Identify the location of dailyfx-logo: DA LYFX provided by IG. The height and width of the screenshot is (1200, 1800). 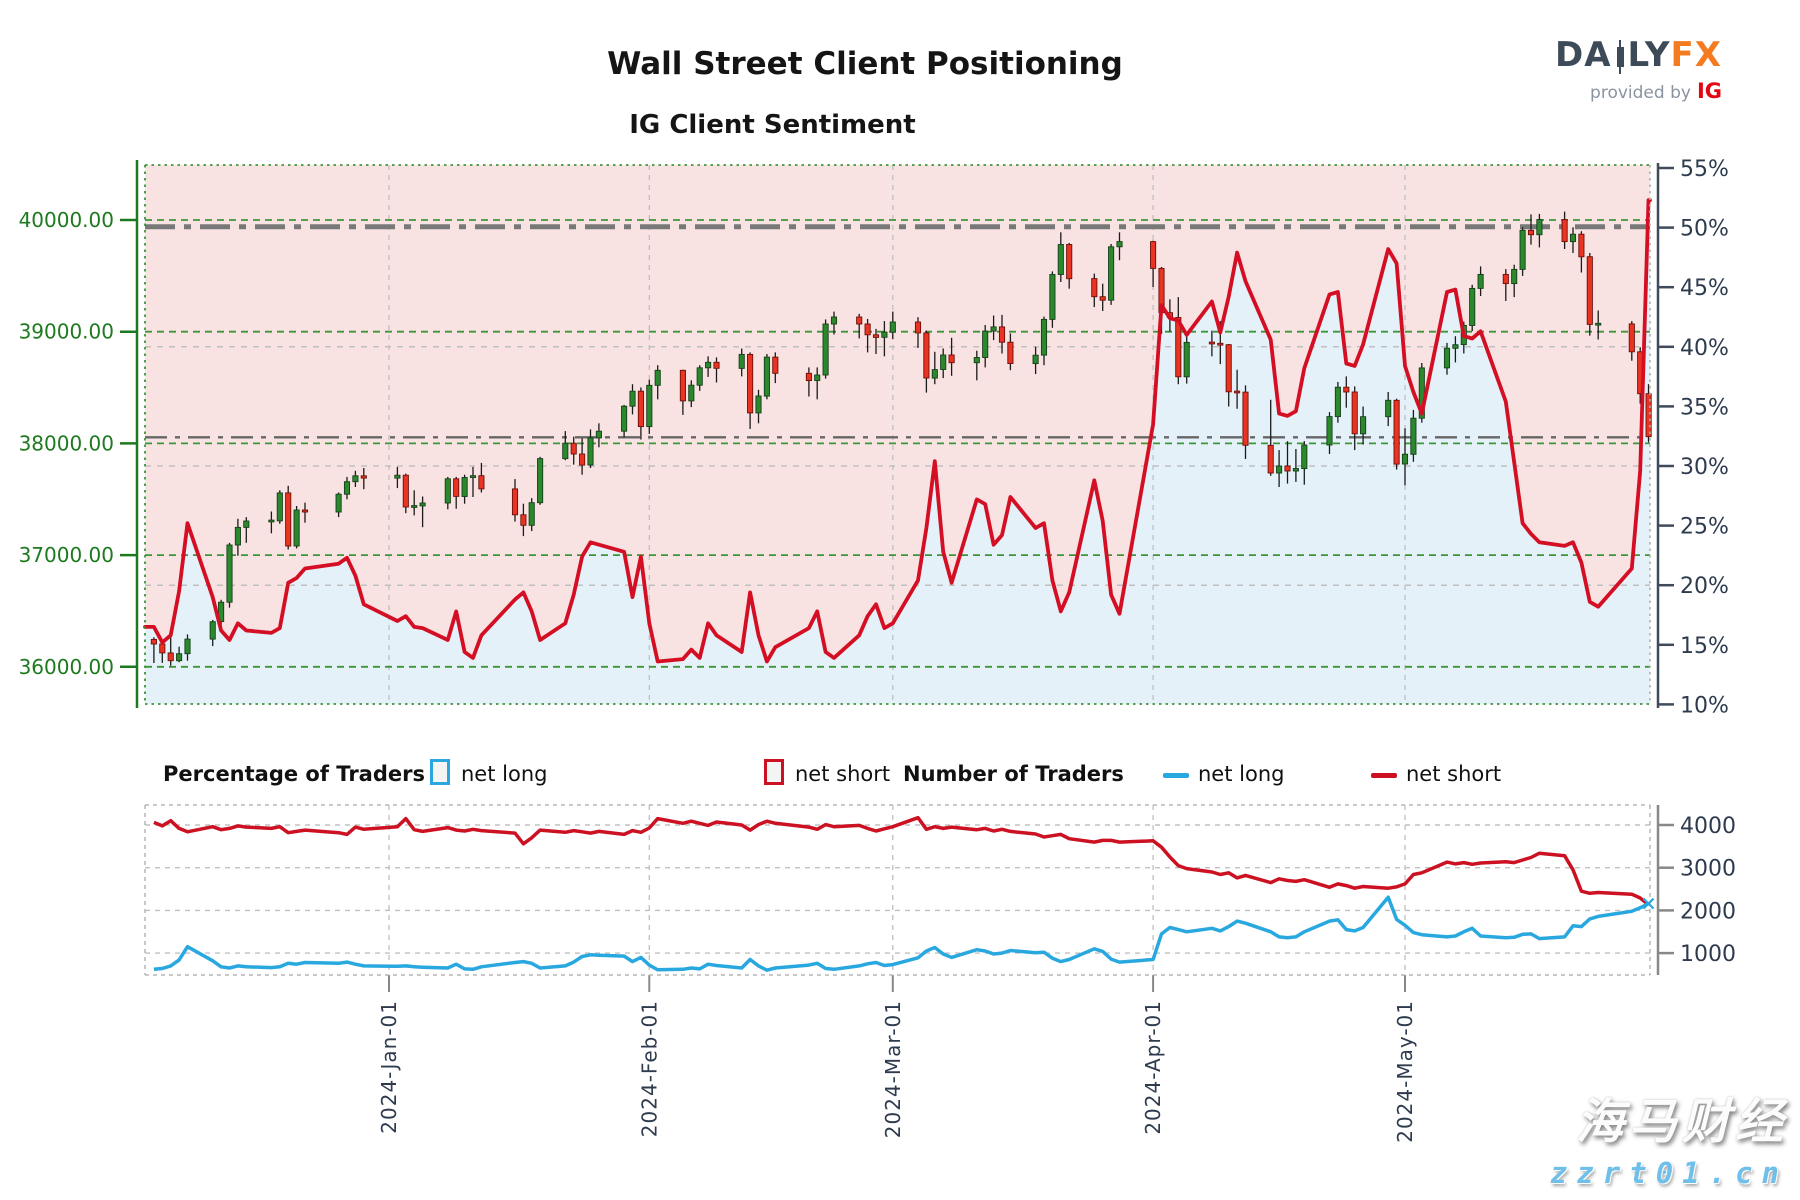
(1632, 70).